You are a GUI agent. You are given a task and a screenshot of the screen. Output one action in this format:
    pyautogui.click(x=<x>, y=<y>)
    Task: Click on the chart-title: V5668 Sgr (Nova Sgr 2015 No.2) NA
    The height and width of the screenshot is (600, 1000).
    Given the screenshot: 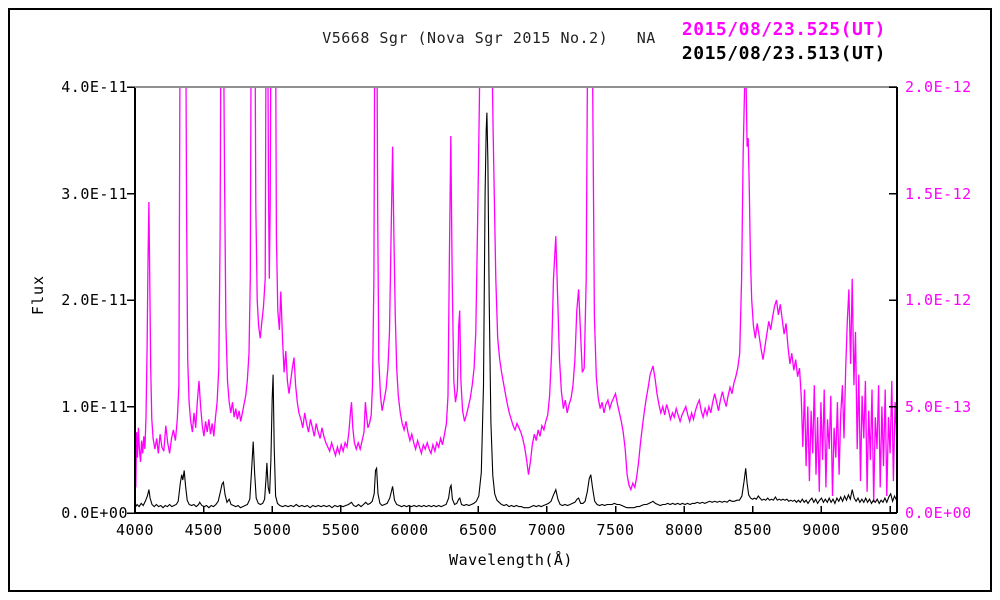 What is the action you would take?
    pyautogui.click(x=489, y=38)
    